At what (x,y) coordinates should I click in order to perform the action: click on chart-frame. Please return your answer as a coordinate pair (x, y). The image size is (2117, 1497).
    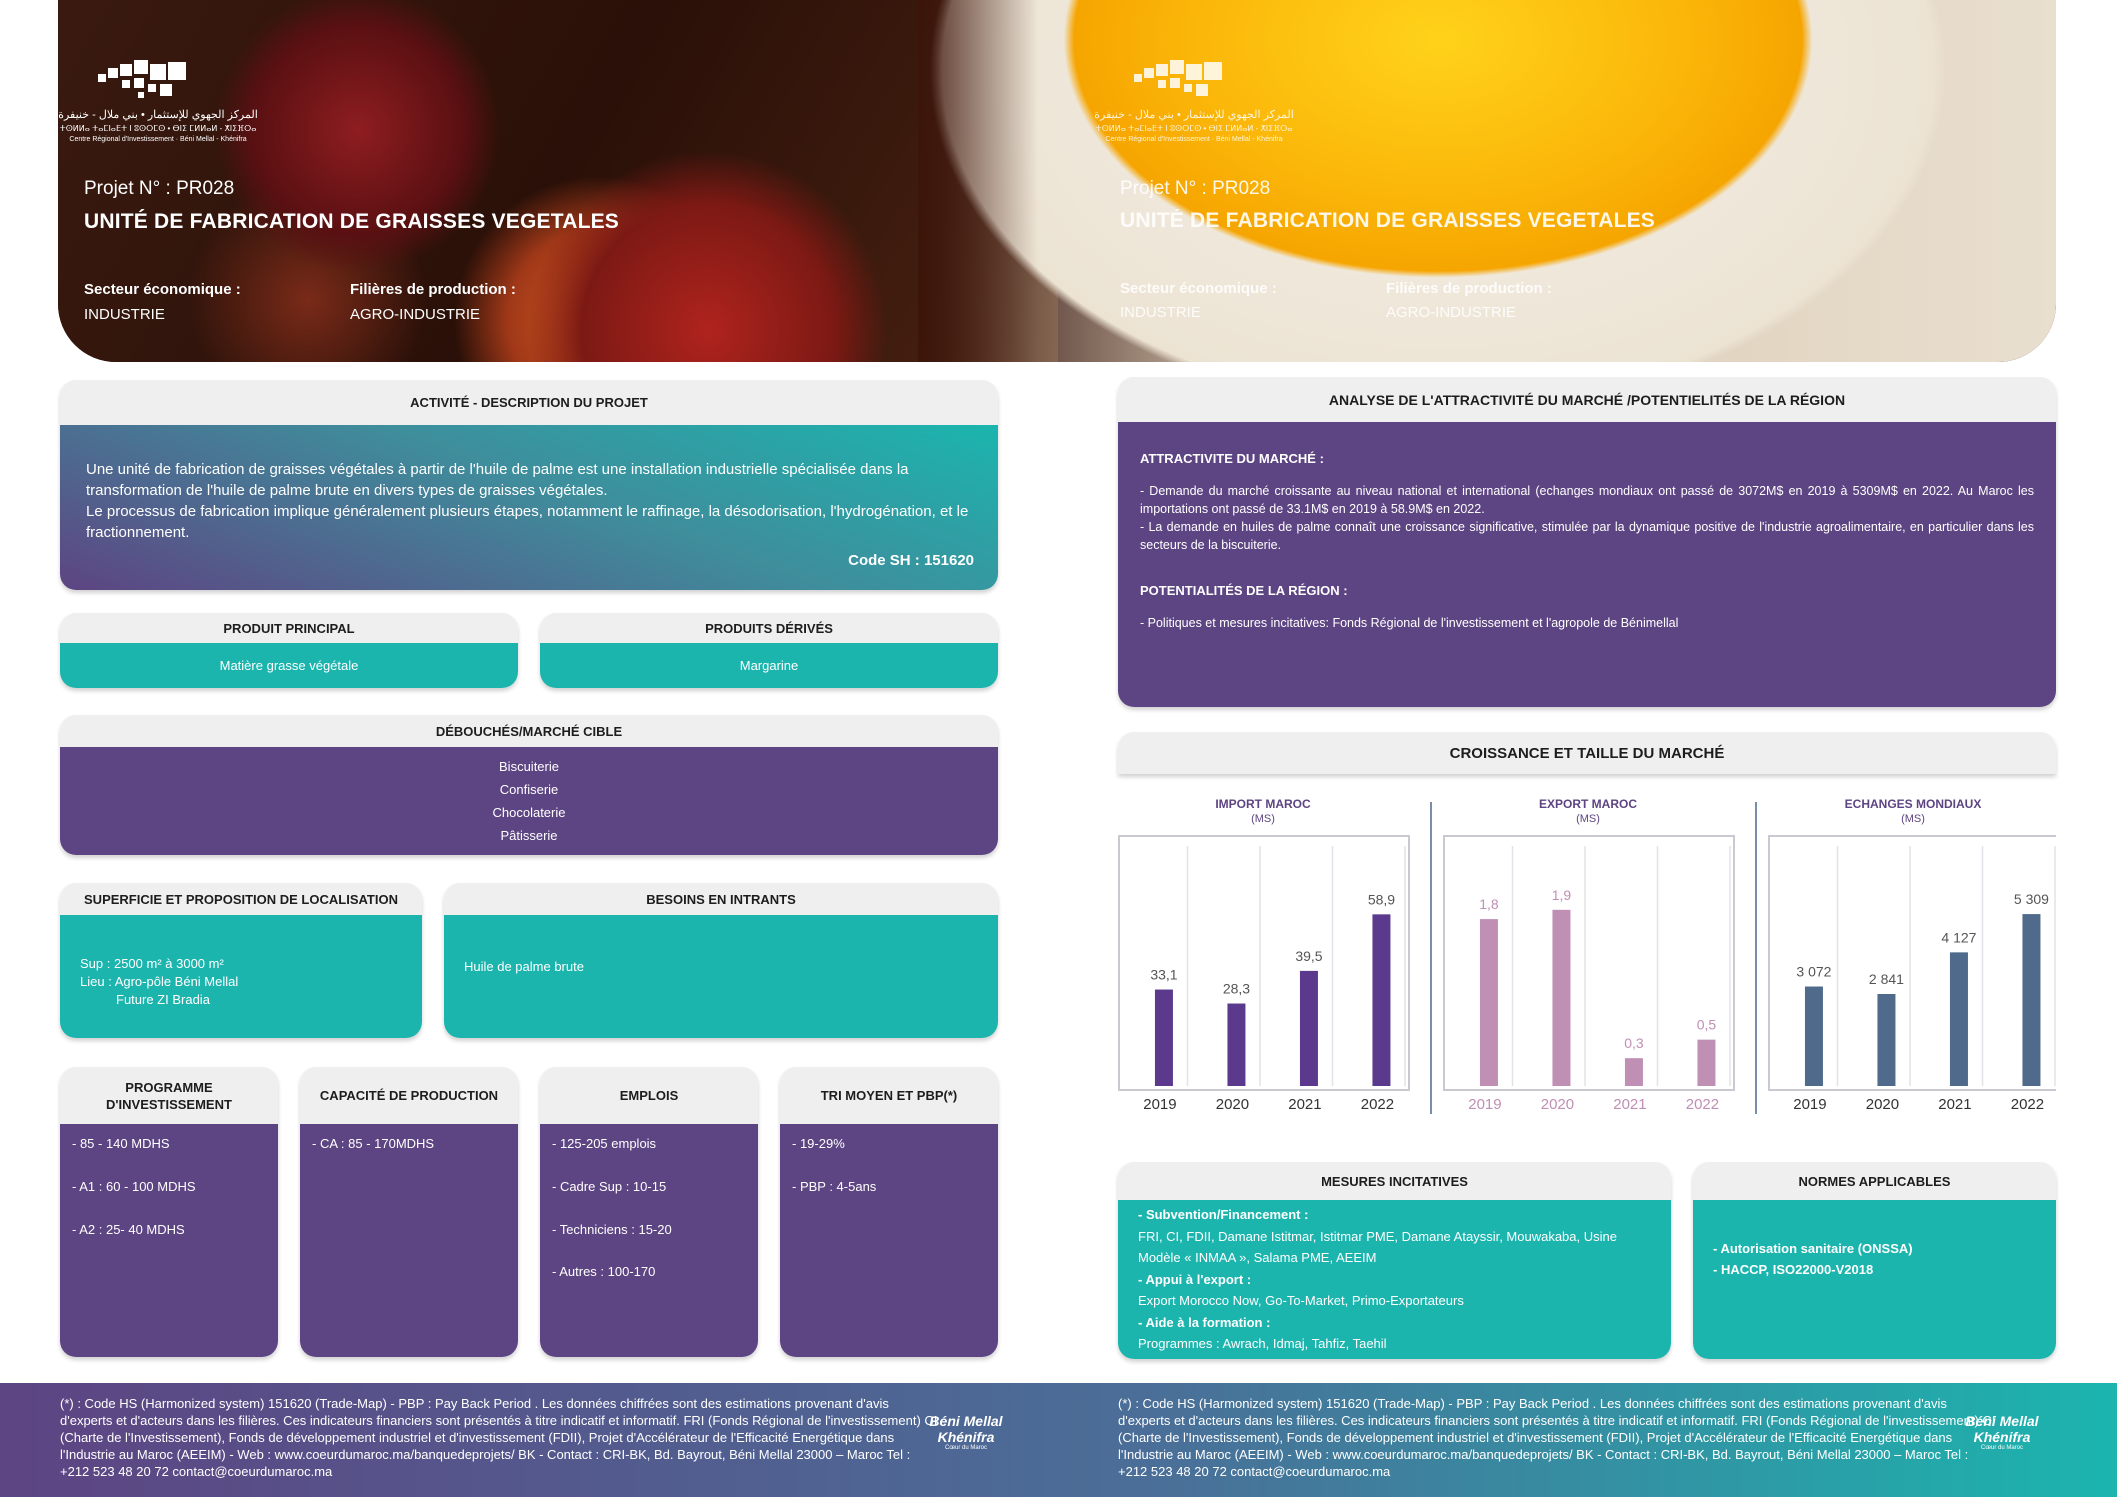
    Looking at the image, I should click on (1264, 963).